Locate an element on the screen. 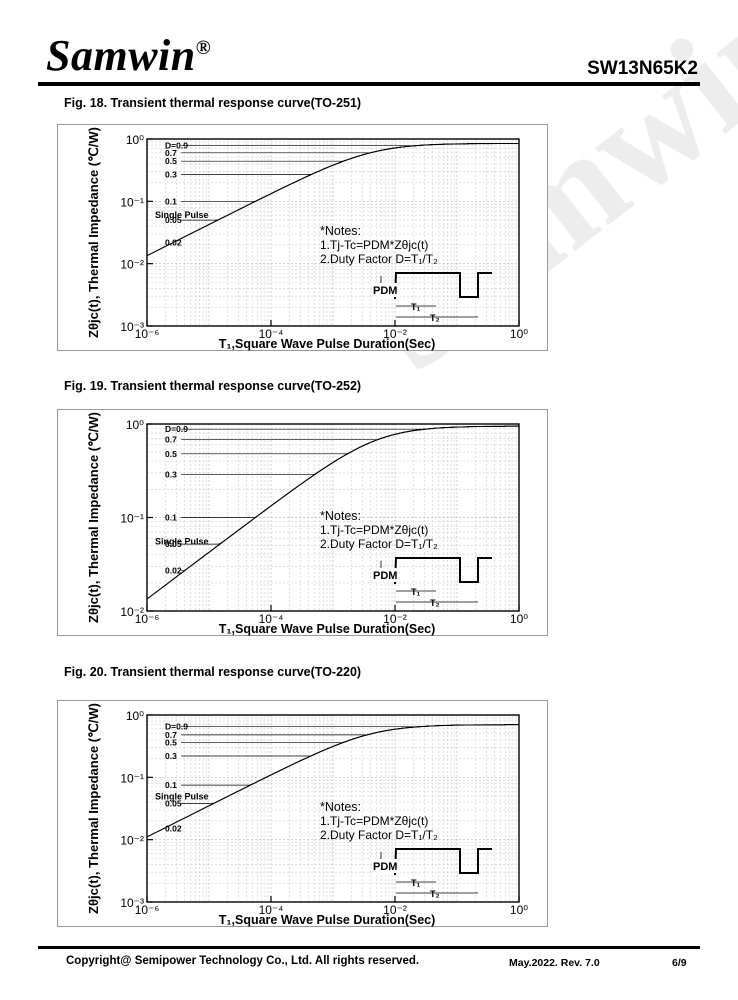 The image size is (738, 1000). part-number: SW13N65K2 is located at coordinates (642, 68).